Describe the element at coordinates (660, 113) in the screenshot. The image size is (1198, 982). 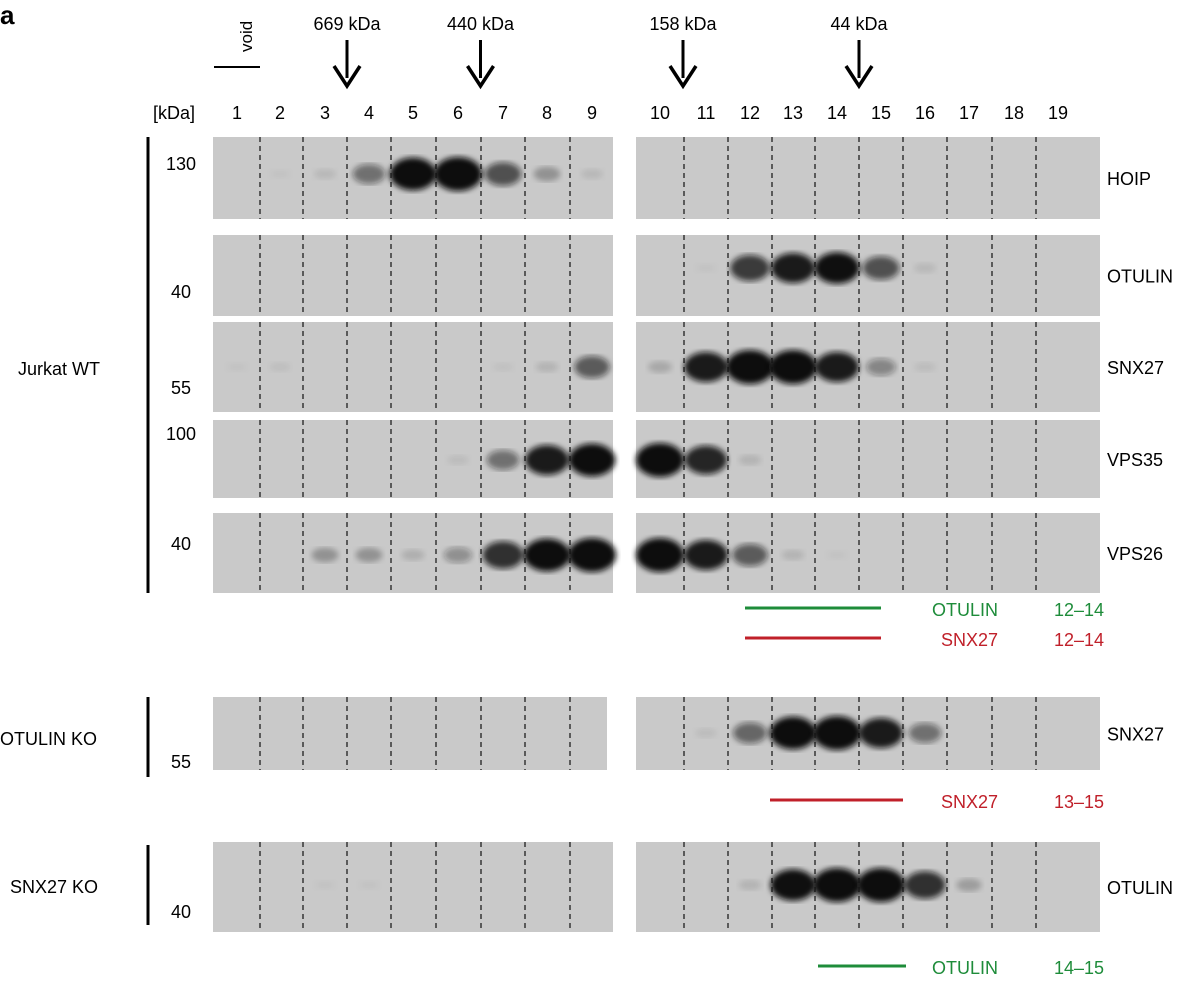
I see `lane-number: 10` at that location.